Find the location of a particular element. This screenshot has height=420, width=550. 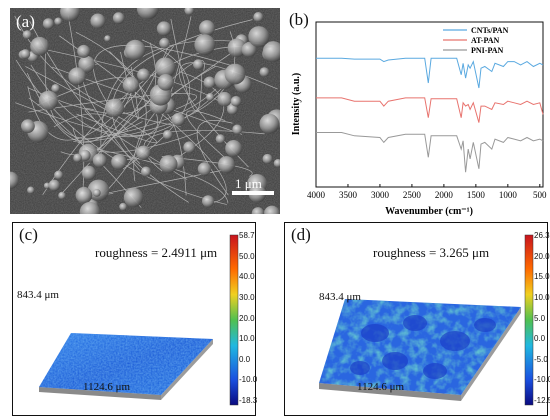

panel-label-b: (b) is located at coordinates (299, 19).